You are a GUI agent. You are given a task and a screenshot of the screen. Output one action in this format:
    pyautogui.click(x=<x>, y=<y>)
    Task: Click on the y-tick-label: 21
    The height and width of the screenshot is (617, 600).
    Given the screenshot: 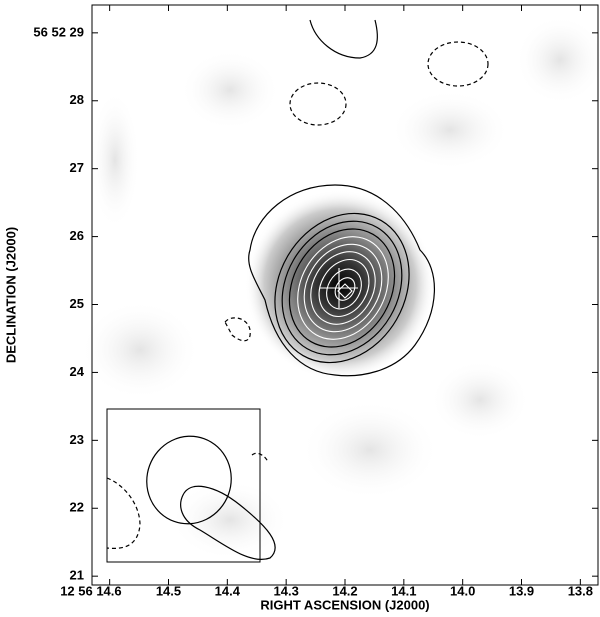 What is the action you would take?
    pyautogui.click(x=77, y=575)
    